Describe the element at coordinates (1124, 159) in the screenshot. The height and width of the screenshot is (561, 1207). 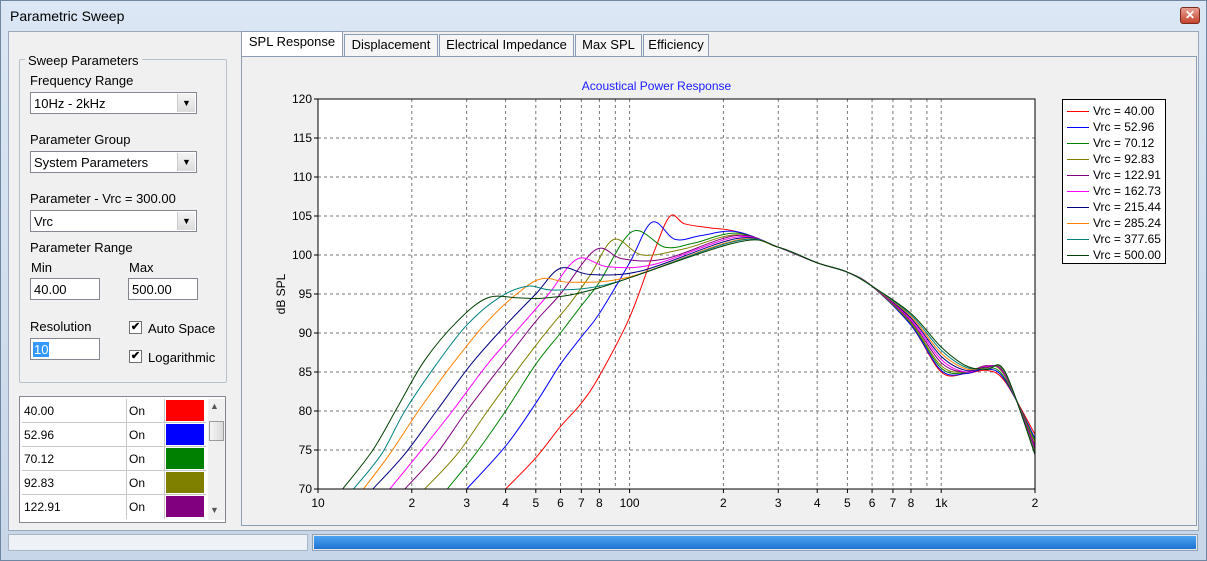
I see `legend-label: Vrc = 92.83` at that location.